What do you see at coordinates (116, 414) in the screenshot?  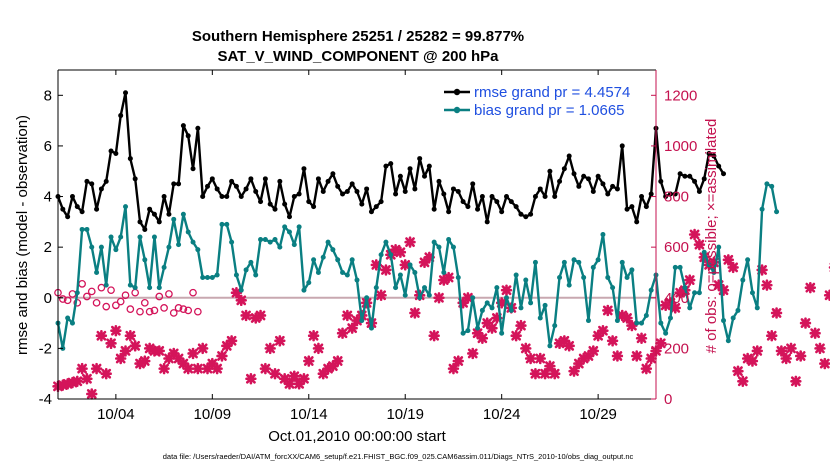 I see `x-tick-label: 10/04` at bounding box center [116, 414].